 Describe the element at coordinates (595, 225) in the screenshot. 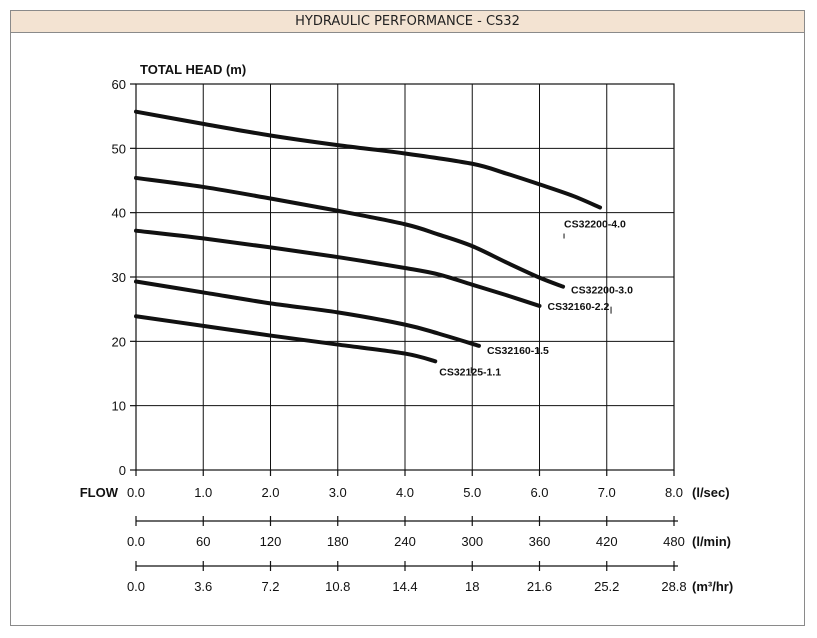

I see `curve-label: CS32200-4.0` at that location.